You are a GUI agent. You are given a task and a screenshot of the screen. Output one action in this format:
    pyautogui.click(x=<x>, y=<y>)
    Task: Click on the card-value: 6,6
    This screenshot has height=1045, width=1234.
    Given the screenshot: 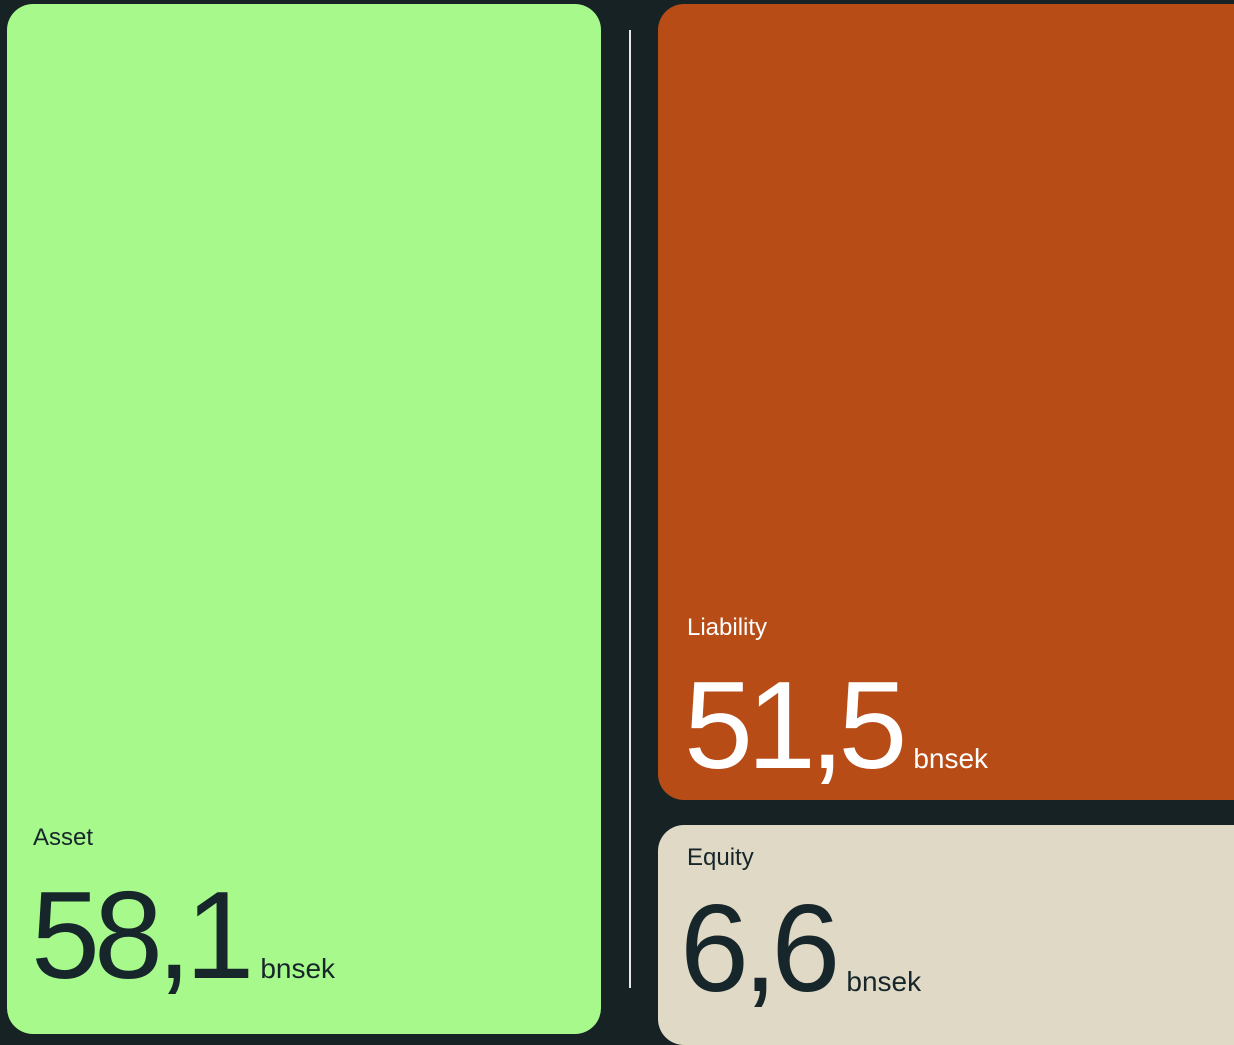 What is the action you would take?
    pyautogui.click(x=760, y=949)
    